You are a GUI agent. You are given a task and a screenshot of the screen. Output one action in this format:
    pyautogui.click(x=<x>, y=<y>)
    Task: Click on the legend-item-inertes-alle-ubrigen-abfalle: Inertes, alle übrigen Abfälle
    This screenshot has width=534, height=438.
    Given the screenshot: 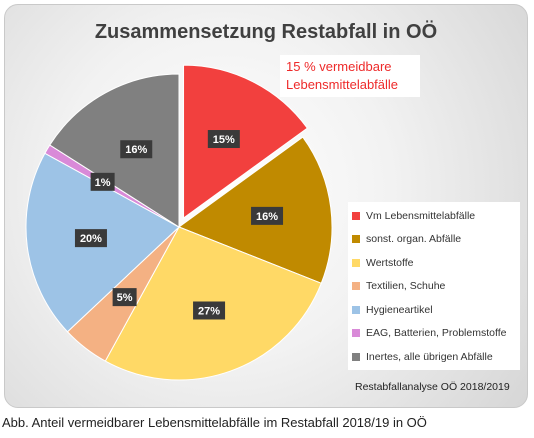 What is the action you would take?
    pyautogui.click(x=436, y=357)
    